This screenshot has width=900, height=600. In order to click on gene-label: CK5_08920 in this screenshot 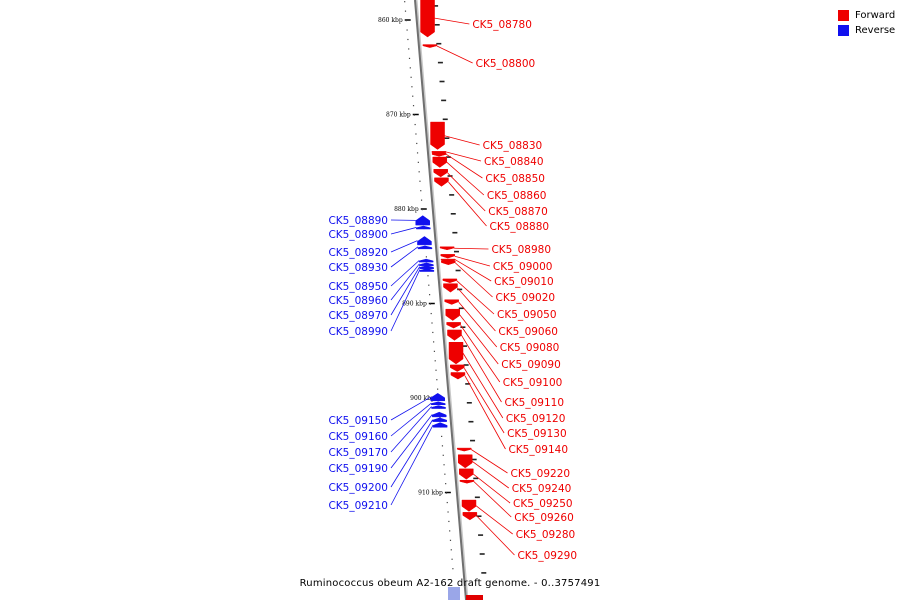, I will do `click(358, 253)`.